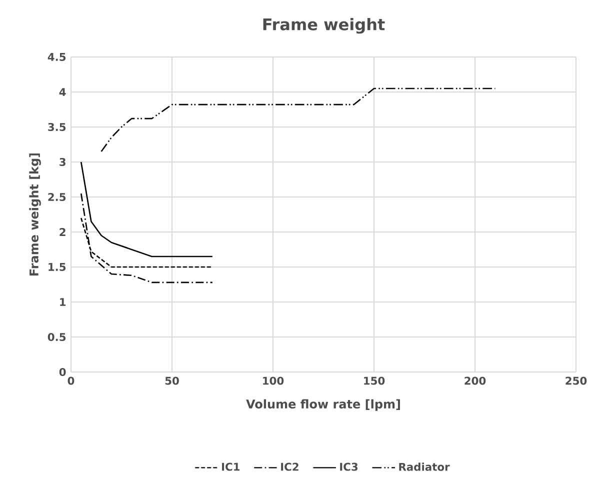 This screenshot has width=603, height=482. I want to click on x-tick-label: 250, so click(576, 380).